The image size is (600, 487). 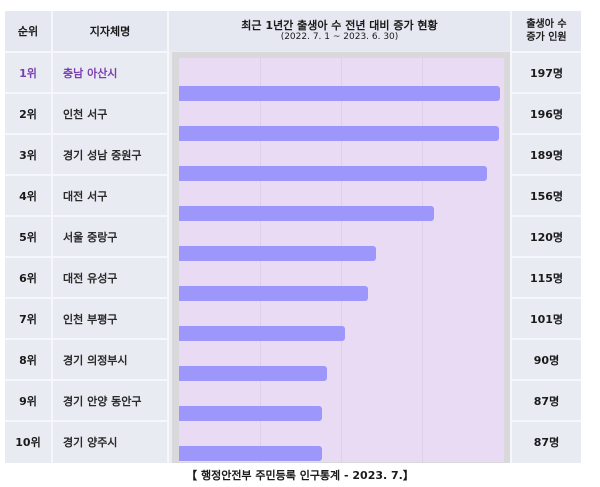 What do you see at coordinates (85, 114) in the screenshot?
I see `region-cell: 인천 서구` at bounding box center [85, 114].